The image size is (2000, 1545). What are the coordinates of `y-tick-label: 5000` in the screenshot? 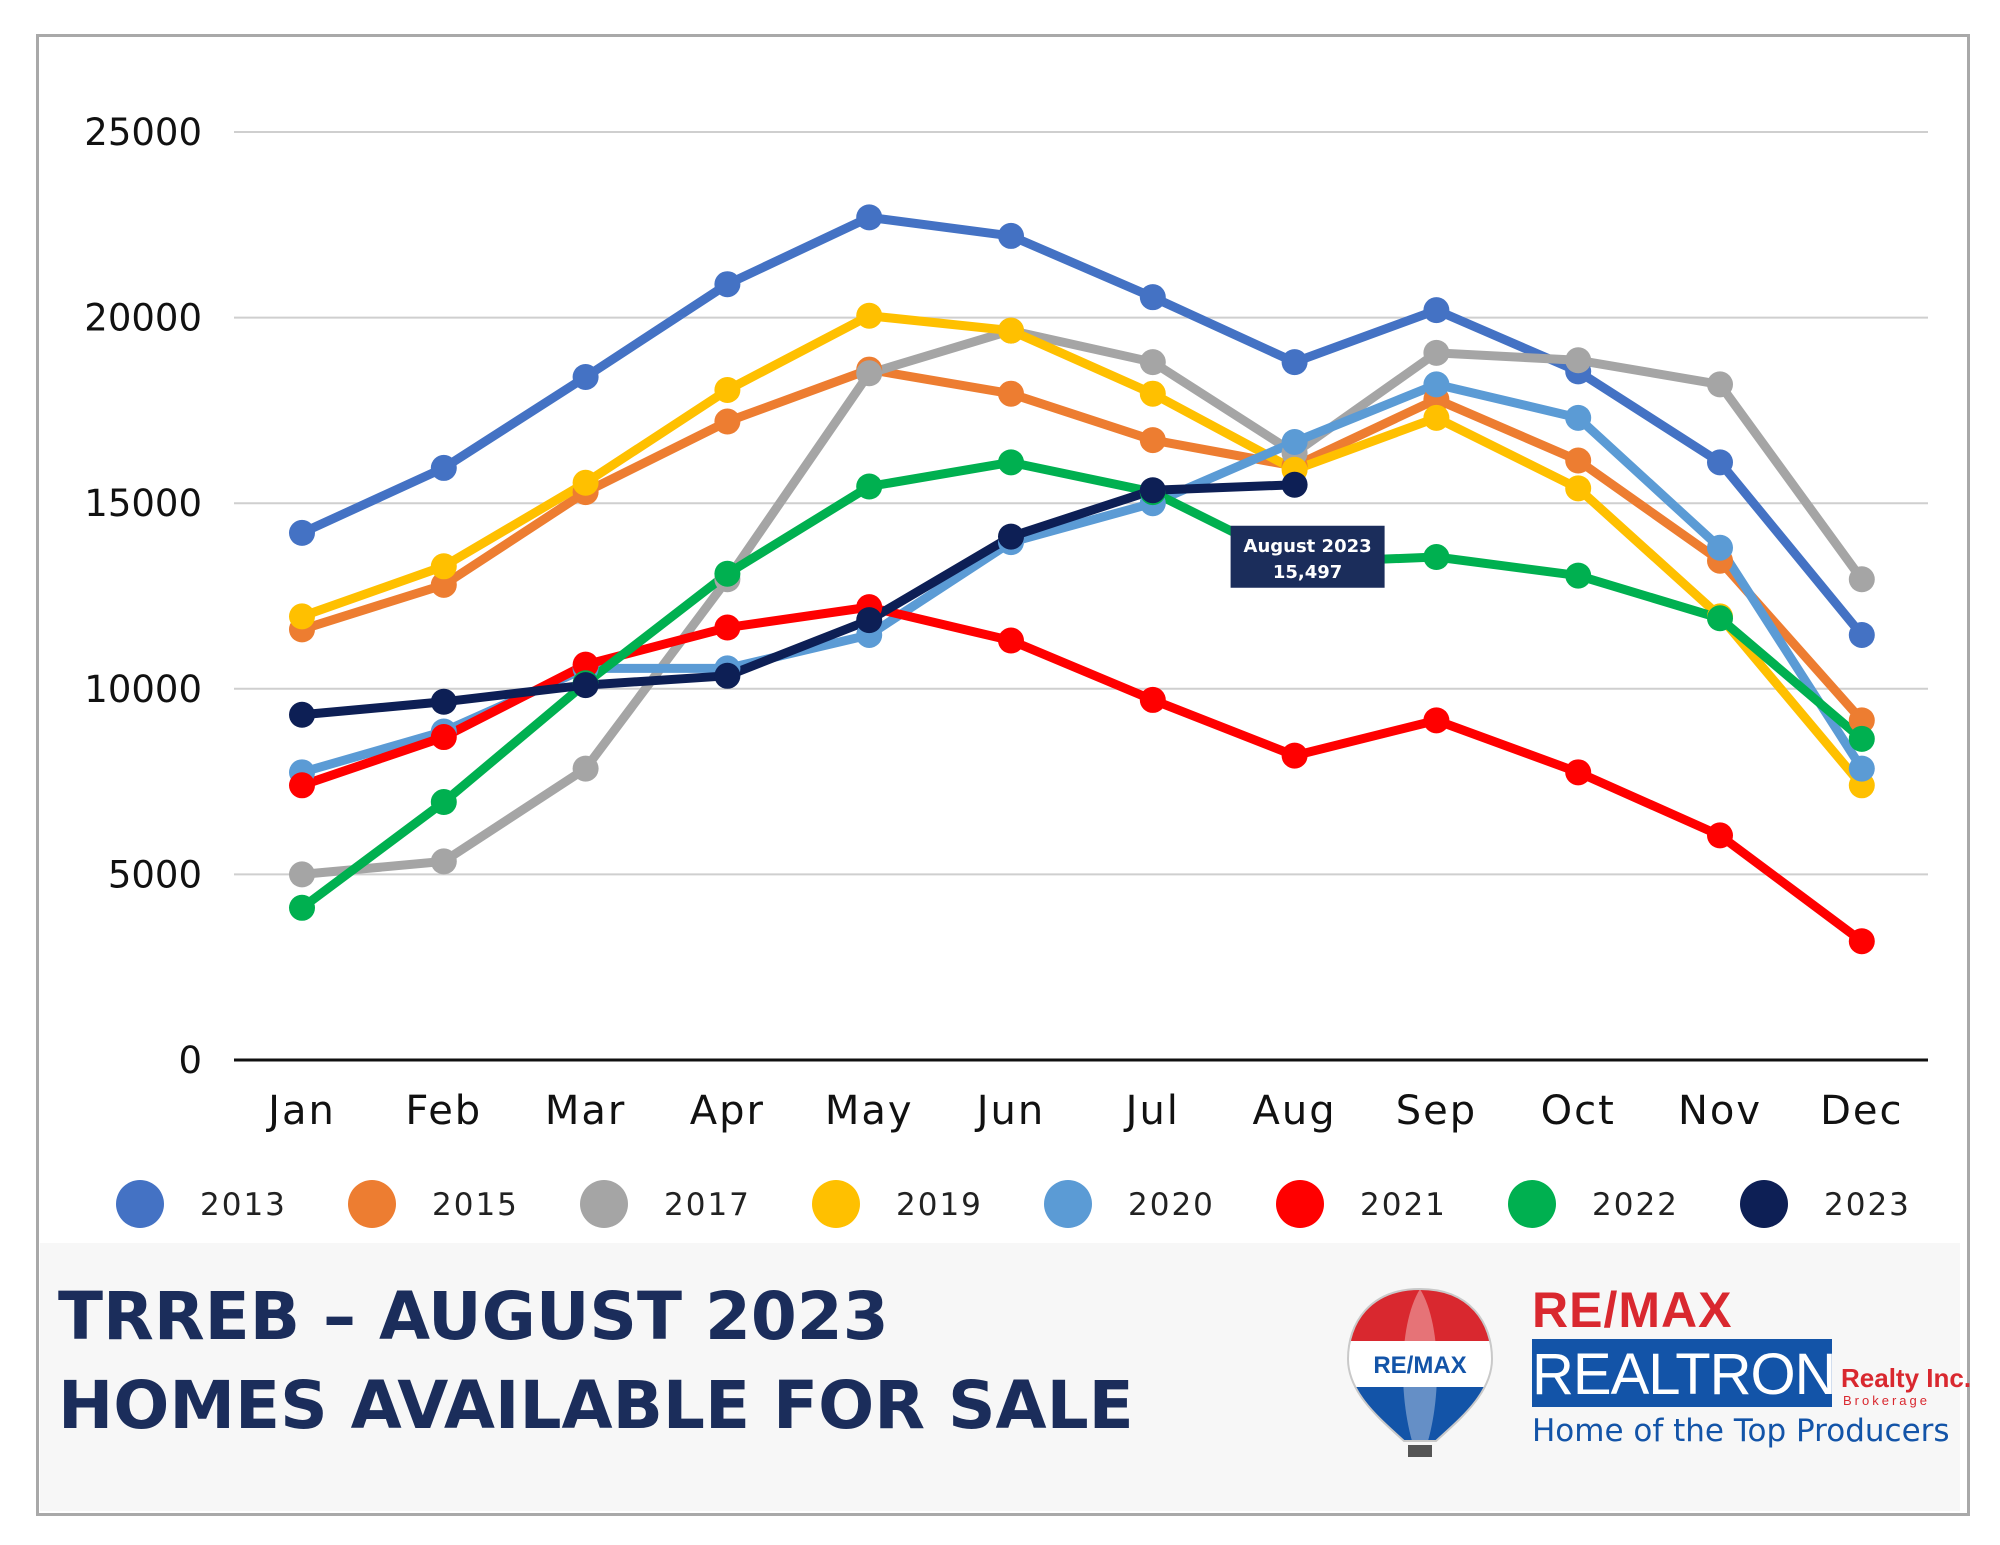 It's located at (155, 874).